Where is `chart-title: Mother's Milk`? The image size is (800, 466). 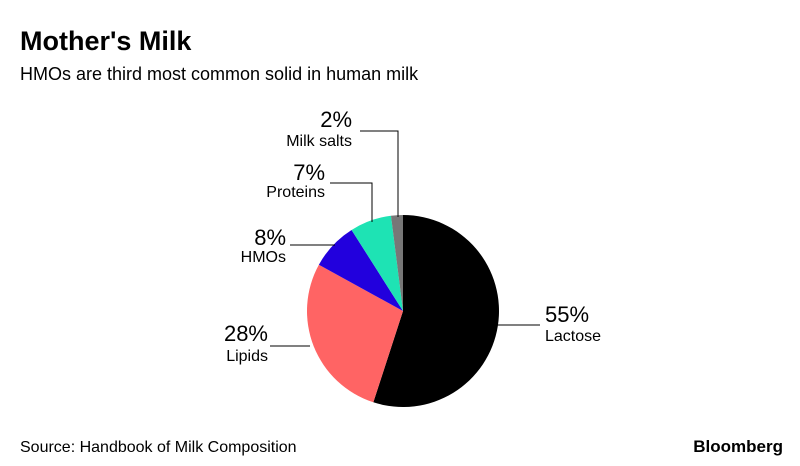 chart-title: Mother's Milk is located at coordinates (106, 41).